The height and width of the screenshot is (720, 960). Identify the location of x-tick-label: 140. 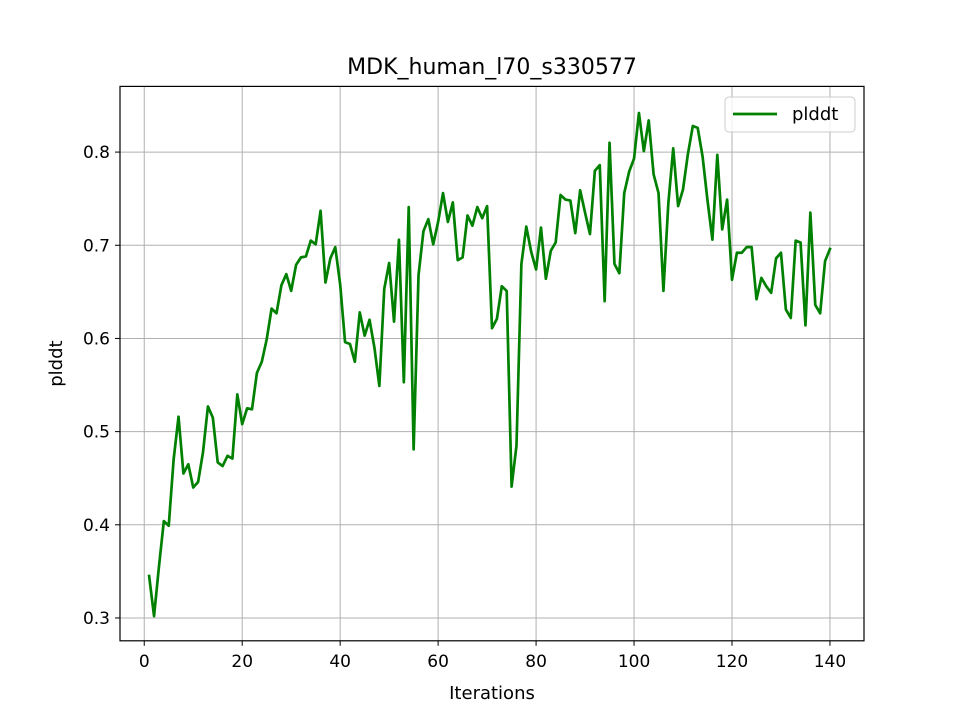
(830, 662).